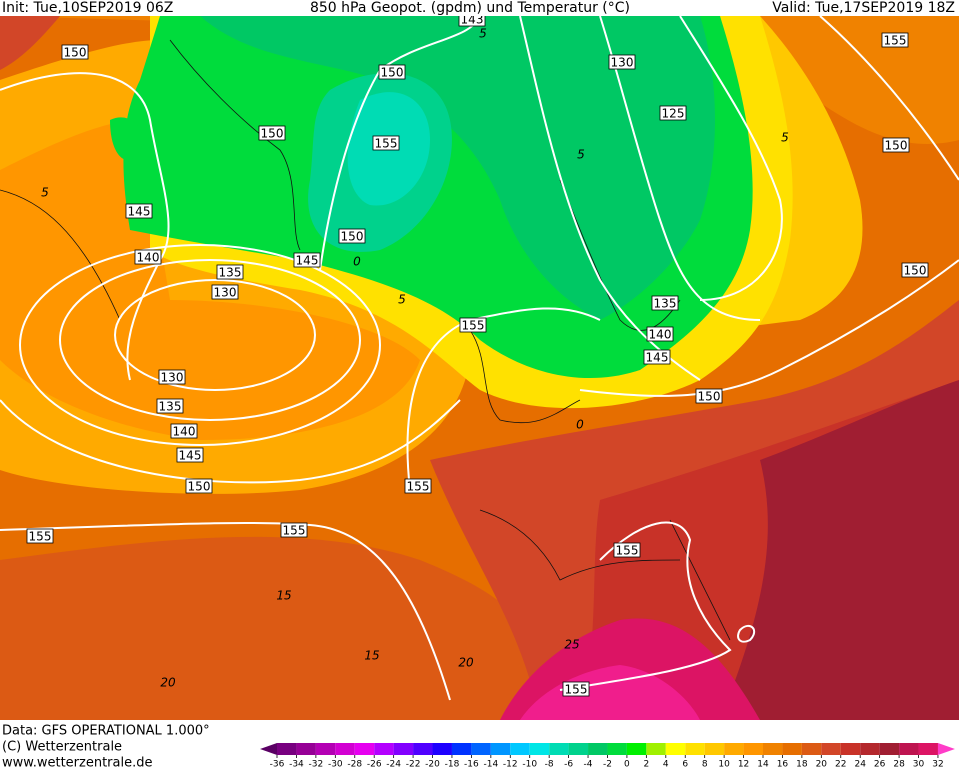 Image resolution: width=959 pixels, height=770 pixels. I want to click on colorbar-tick-label: -30, so click(335, 765).